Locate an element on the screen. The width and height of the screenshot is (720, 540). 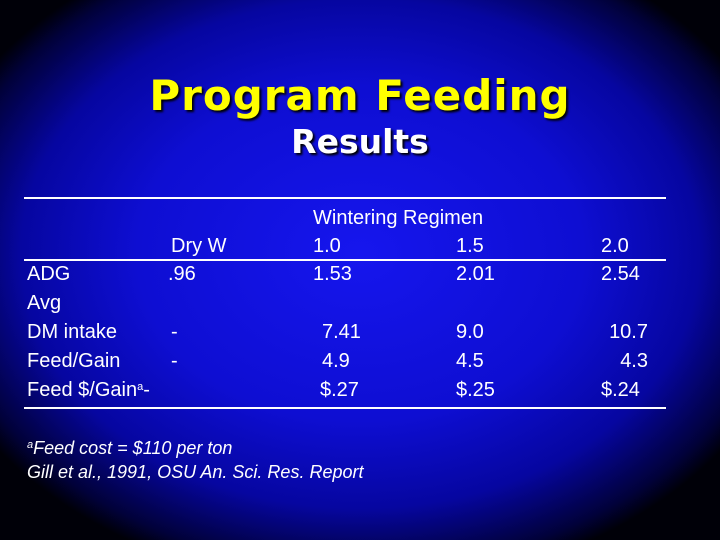
cell-fcg-dry: - is located at coordinates (146, 390).